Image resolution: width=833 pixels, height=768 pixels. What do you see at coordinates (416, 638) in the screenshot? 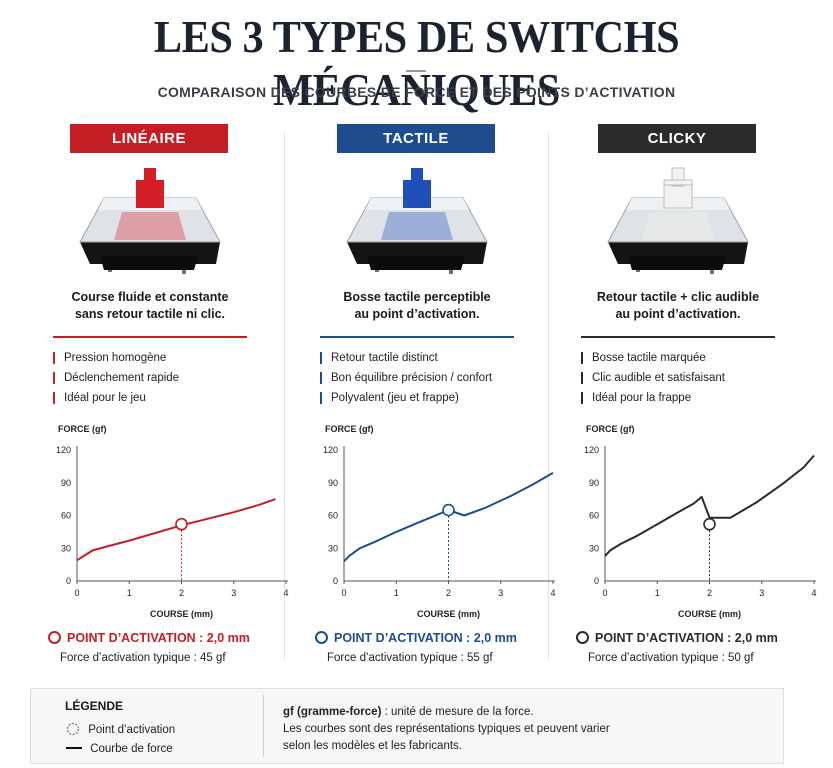
I see `activation-point-label-tactile: POINT D’ACTIVATION : 2,0 mm` at bounding box center [416, 638].